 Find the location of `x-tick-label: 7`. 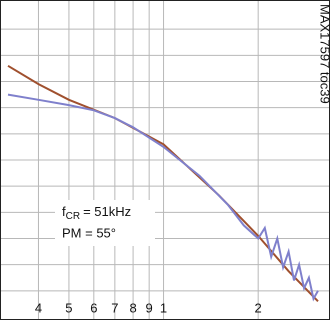

x-tick-label: 7 is located at coordinates (114, 307).